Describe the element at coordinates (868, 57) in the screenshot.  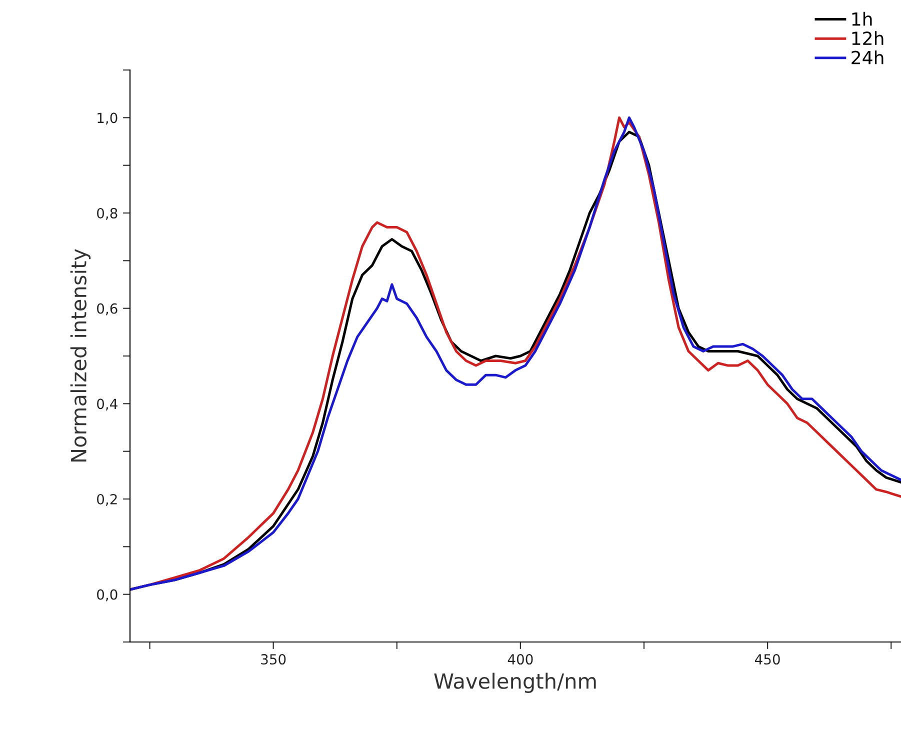
I see `legend-label: 24h` at that location.